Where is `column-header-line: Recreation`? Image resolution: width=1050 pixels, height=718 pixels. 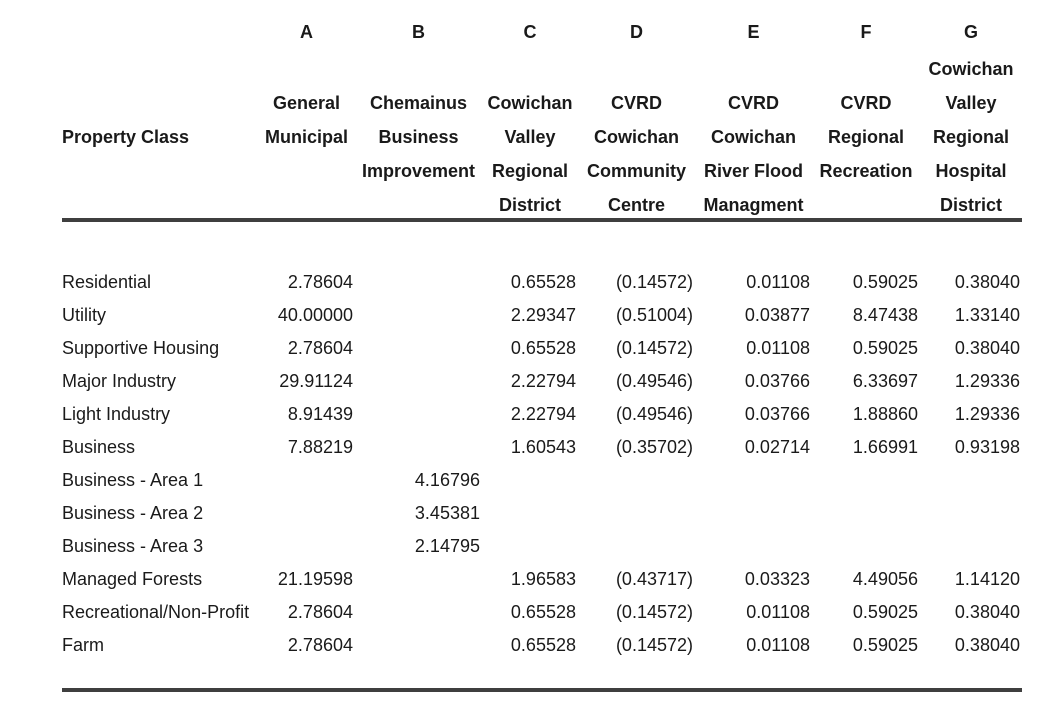
column-header-line: Recreation is located at coordinates (866, 171).